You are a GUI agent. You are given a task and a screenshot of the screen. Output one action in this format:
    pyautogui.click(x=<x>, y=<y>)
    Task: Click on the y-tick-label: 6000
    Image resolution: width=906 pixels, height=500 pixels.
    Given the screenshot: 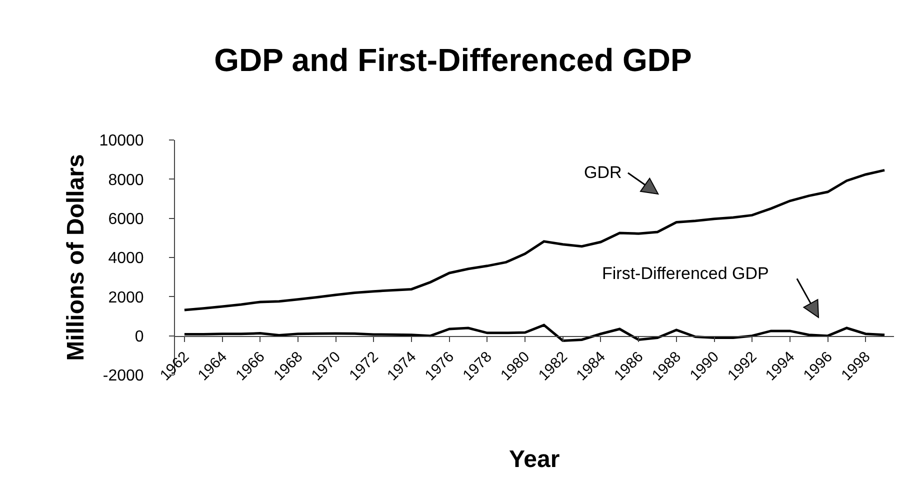 What is the action you would take?
    pyautogui.click(x=126, y=219)
    